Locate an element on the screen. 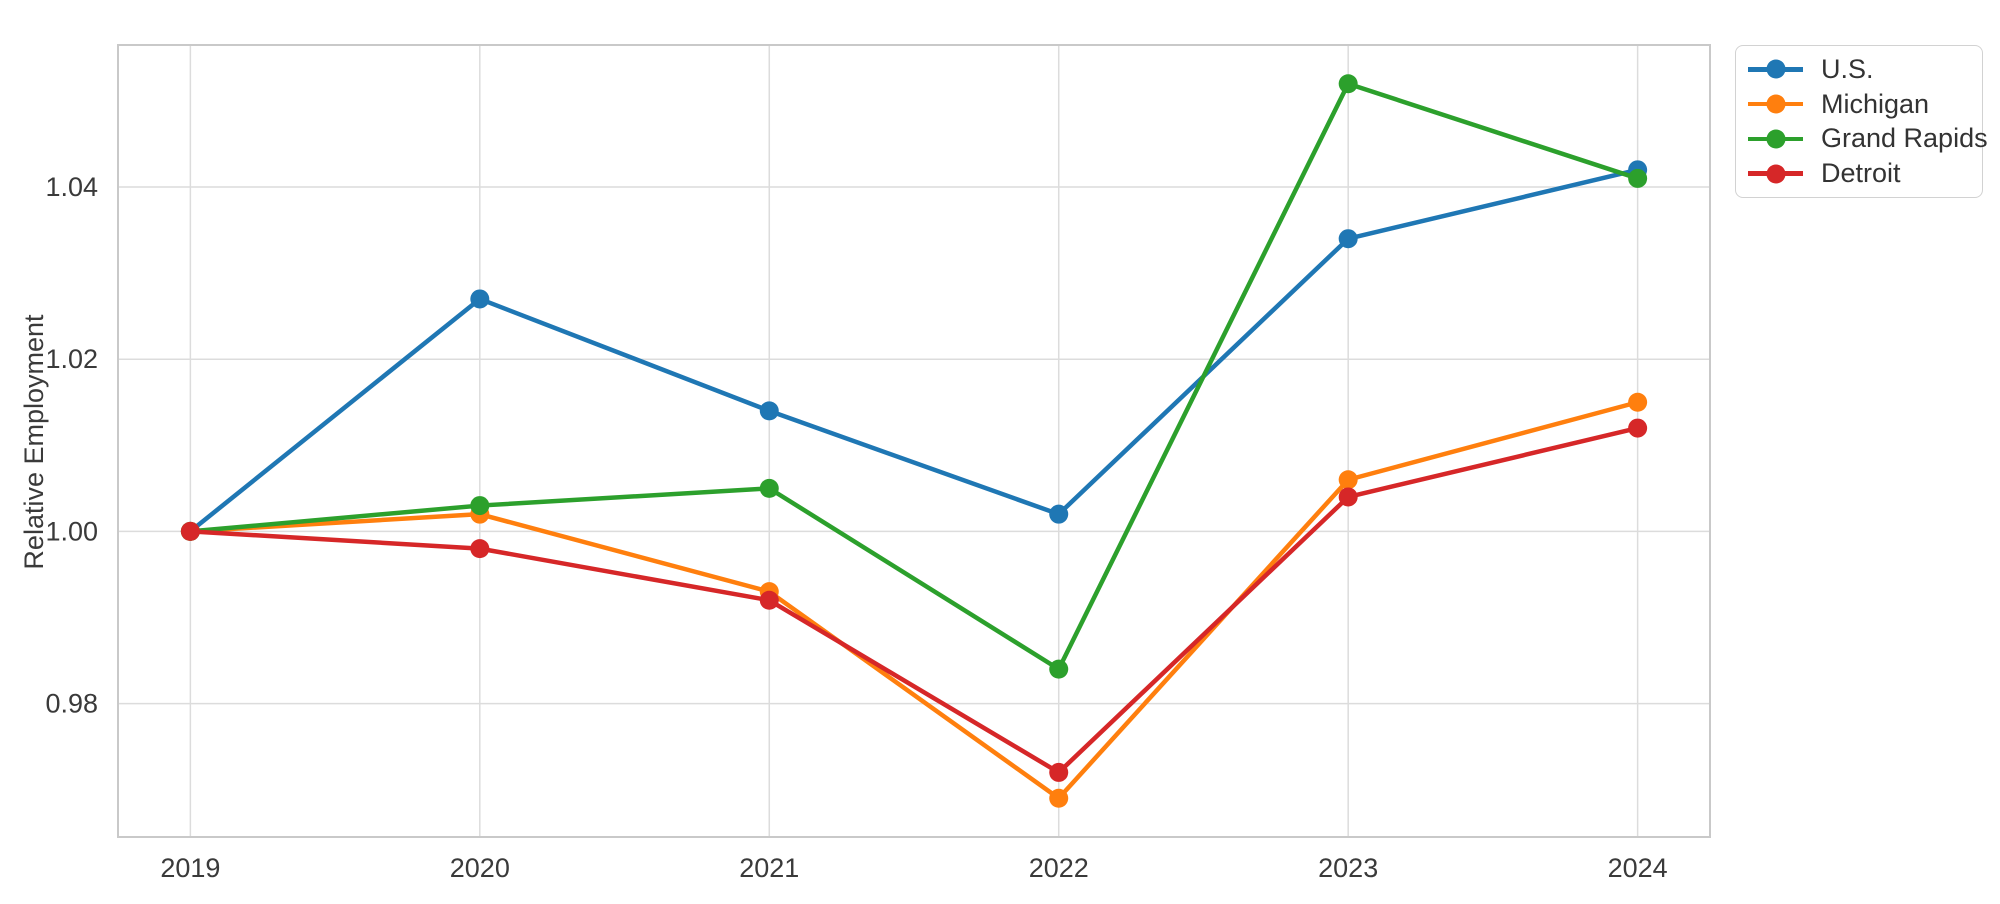  x-tick-label: 2021 is located at coordinates (769, 868).